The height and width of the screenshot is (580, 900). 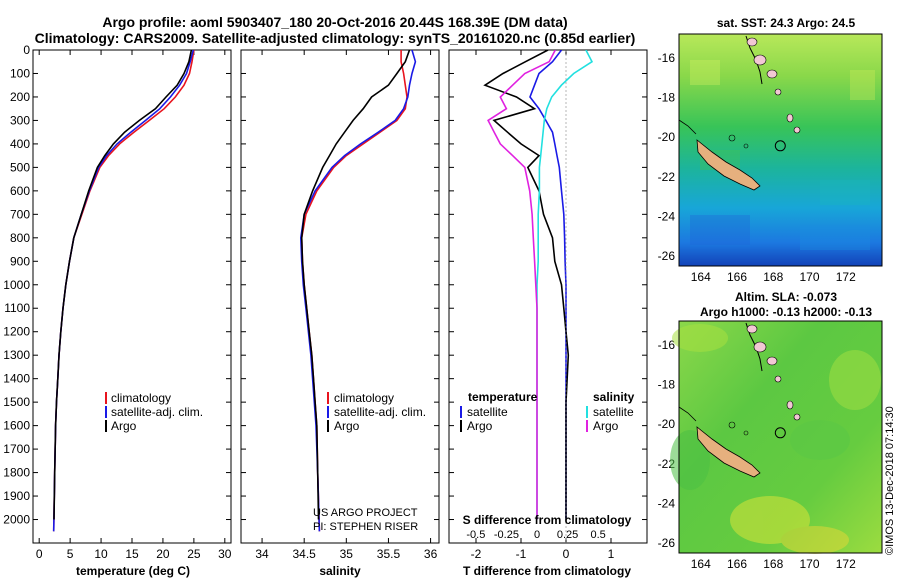 What do you see at coordinates (503, 397) in the screenshot?
I see `legend-temperature-title: temperature` at bounding box center [503, 397].